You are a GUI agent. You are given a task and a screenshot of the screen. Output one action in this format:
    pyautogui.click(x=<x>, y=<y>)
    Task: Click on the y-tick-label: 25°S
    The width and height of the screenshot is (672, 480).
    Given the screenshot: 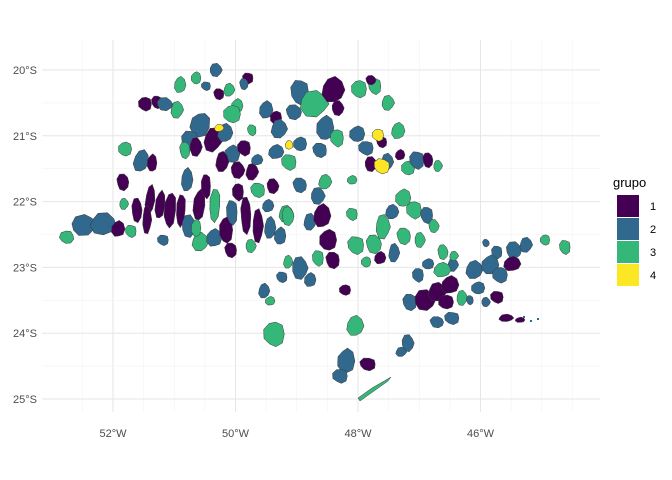 What is the action you would take?
    pyautogui.click(x=25, y=400)
    